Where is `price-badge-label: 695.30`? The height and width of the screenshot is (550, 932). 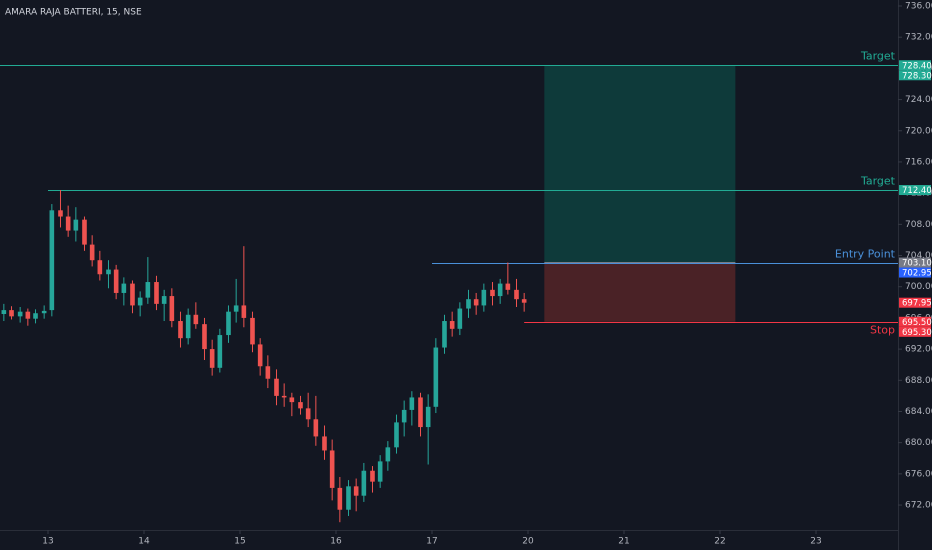
price-badge-label: 695.30 is located at coordinates (917, 333).